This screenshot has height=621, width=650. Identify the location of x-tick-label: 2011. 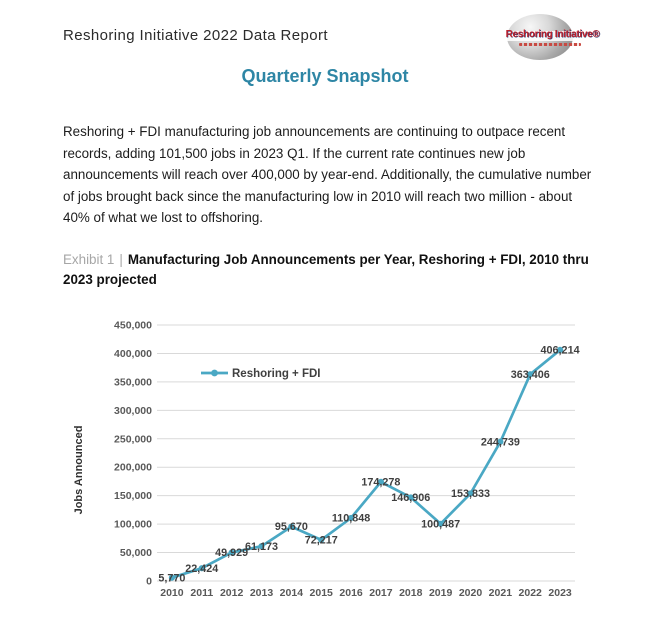
(201, 593).